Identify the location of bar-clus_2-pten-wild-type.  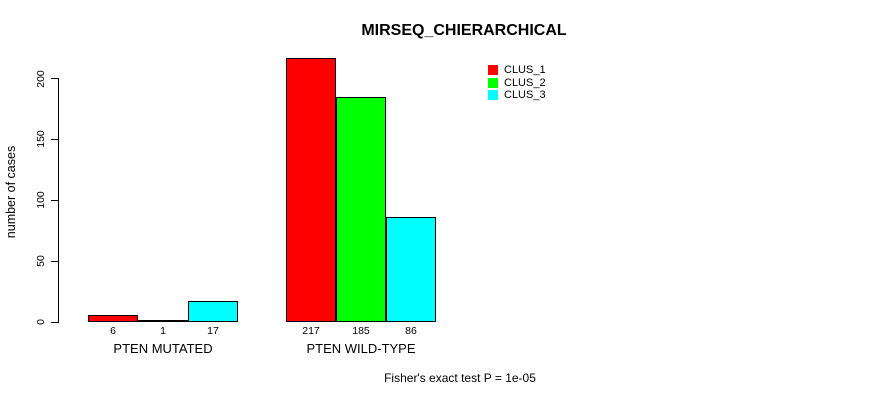
(361, 209).